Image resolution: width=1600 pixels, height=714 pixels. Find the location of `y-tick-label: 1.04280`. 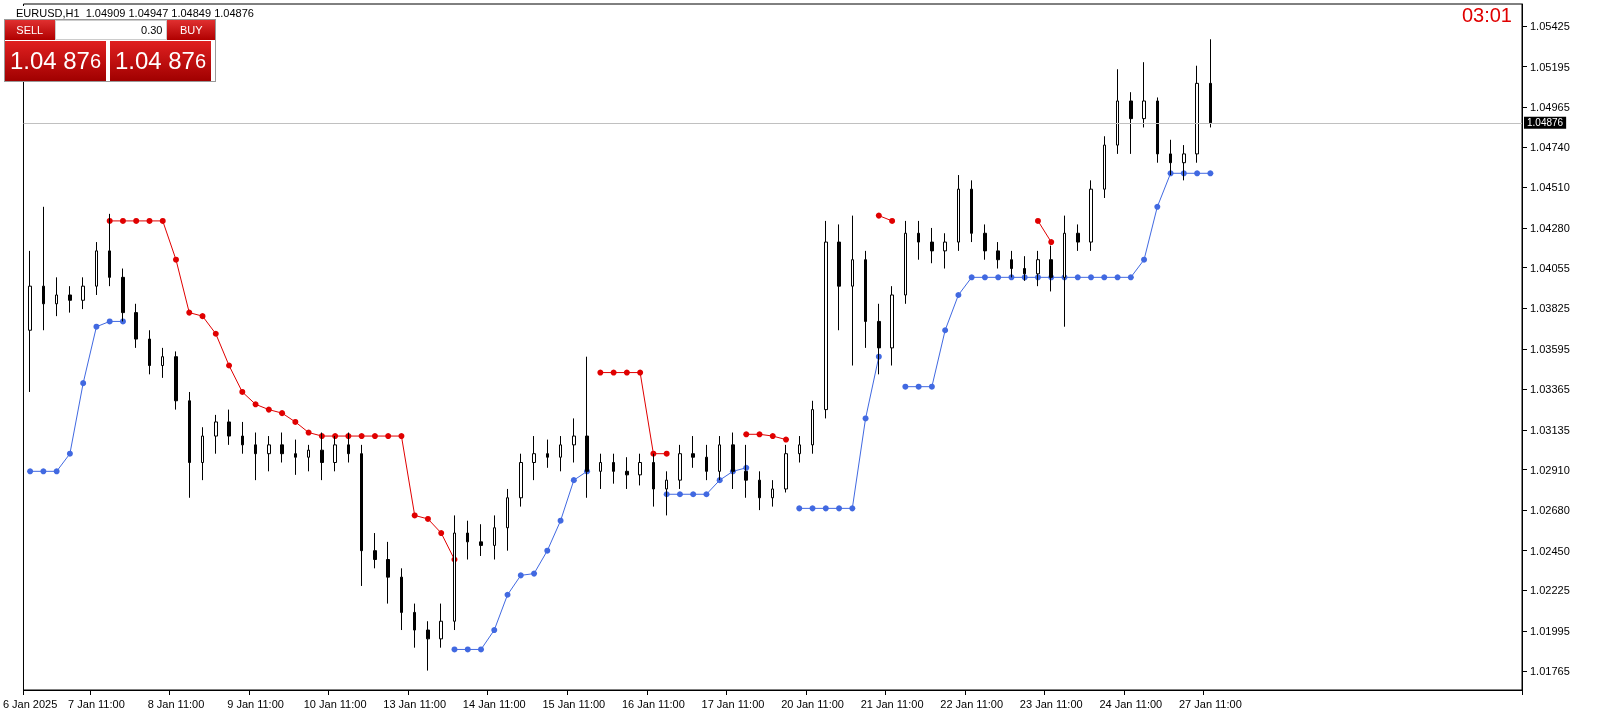

y-tick-label: 1.04280 is located at coordinates (1550, 227).